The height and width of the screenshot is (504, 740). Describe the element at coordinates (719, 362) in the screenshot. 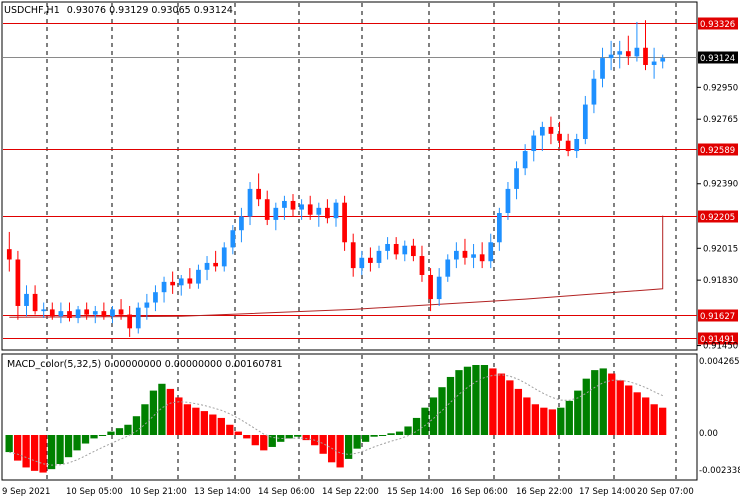

I see `macd-axis-label: 0.0042656` at that location.